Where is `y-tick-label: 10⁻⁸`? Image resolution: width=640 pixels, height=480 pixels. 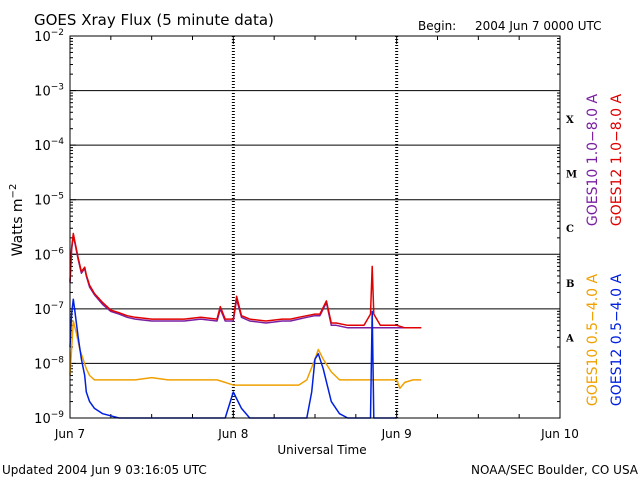
y-tick-label: 10⁻⁸ is located at coordinates (49, 363).